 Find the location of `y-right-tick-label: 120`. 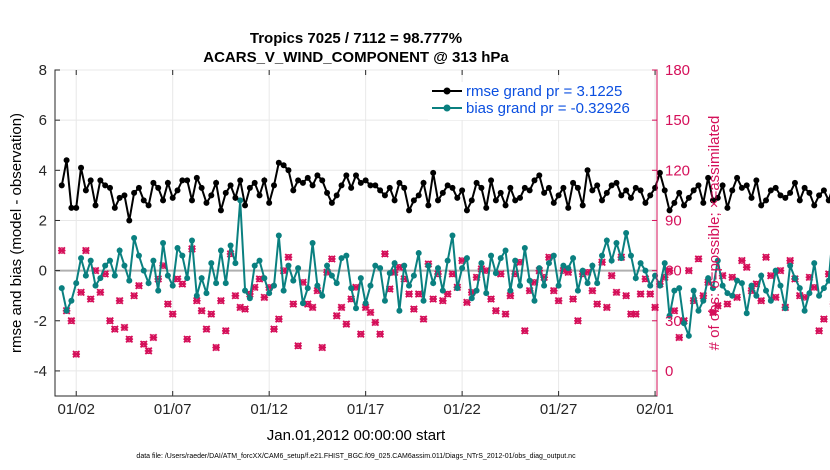

y-right-tick-label: 120 is located at coordinates (677, 170).